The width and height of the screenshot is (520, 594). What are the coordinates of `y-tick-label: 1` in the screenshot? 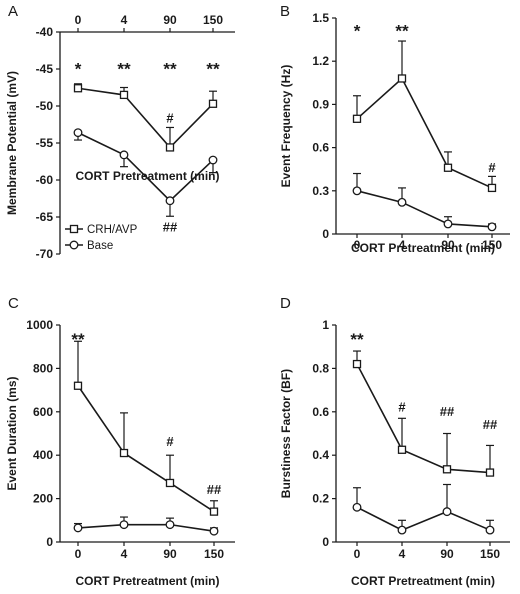 It's located at (325, 325).